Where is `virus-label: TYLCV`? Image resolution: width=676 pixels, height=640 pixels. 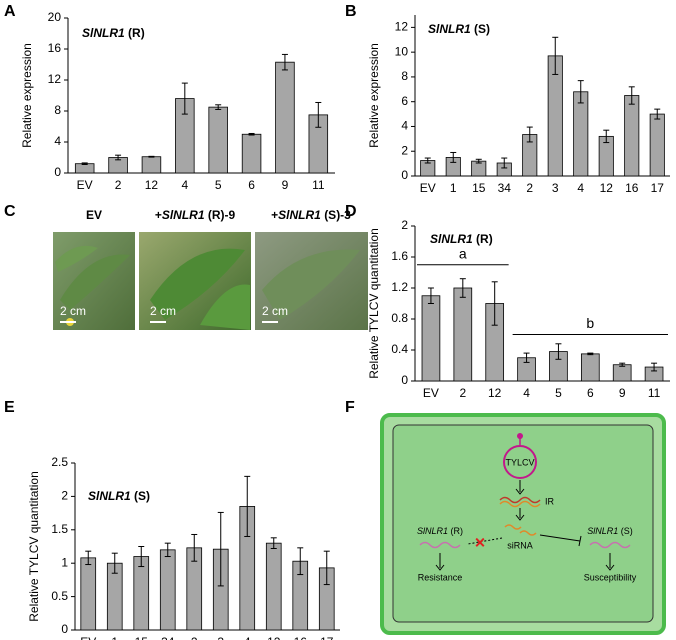
virus-label: TYLCV is located at coordinates (519, 462).